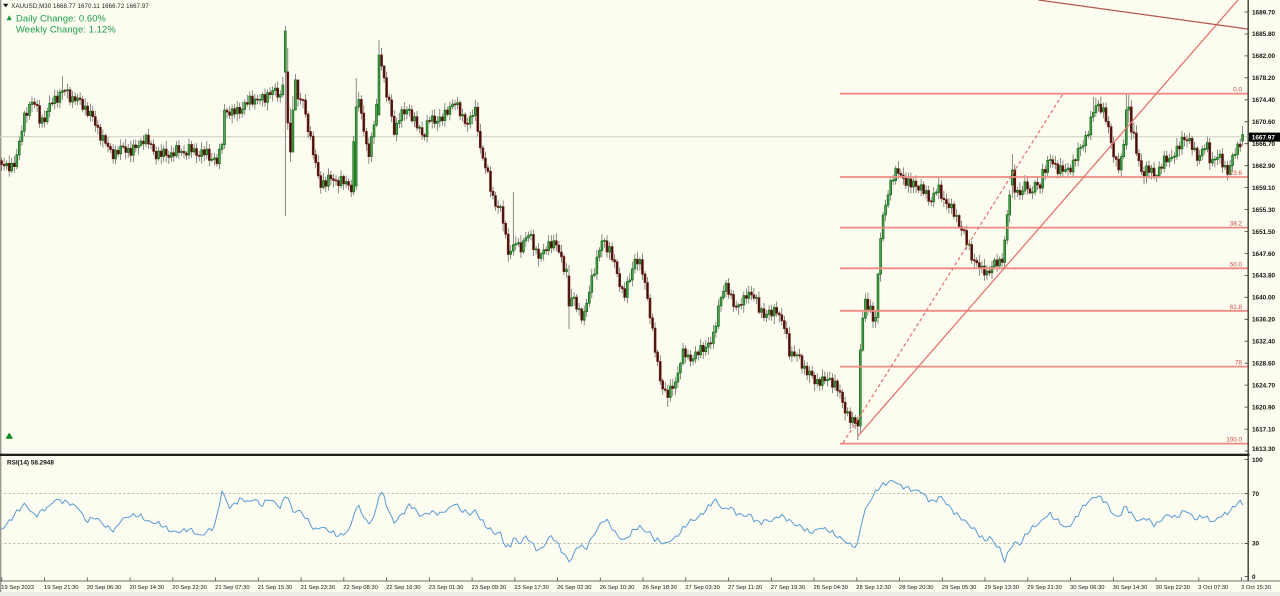  I want to click on svg-text: 19 Sep 2022, so click(17, 588).